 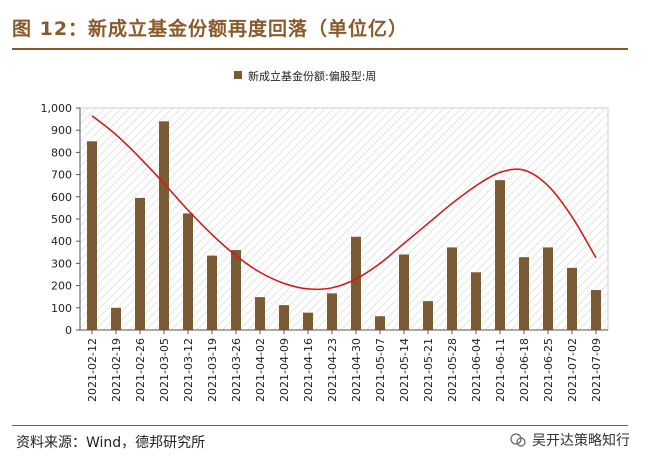 I want to click on y-tick-label: 800, so click(x=61, y=152).